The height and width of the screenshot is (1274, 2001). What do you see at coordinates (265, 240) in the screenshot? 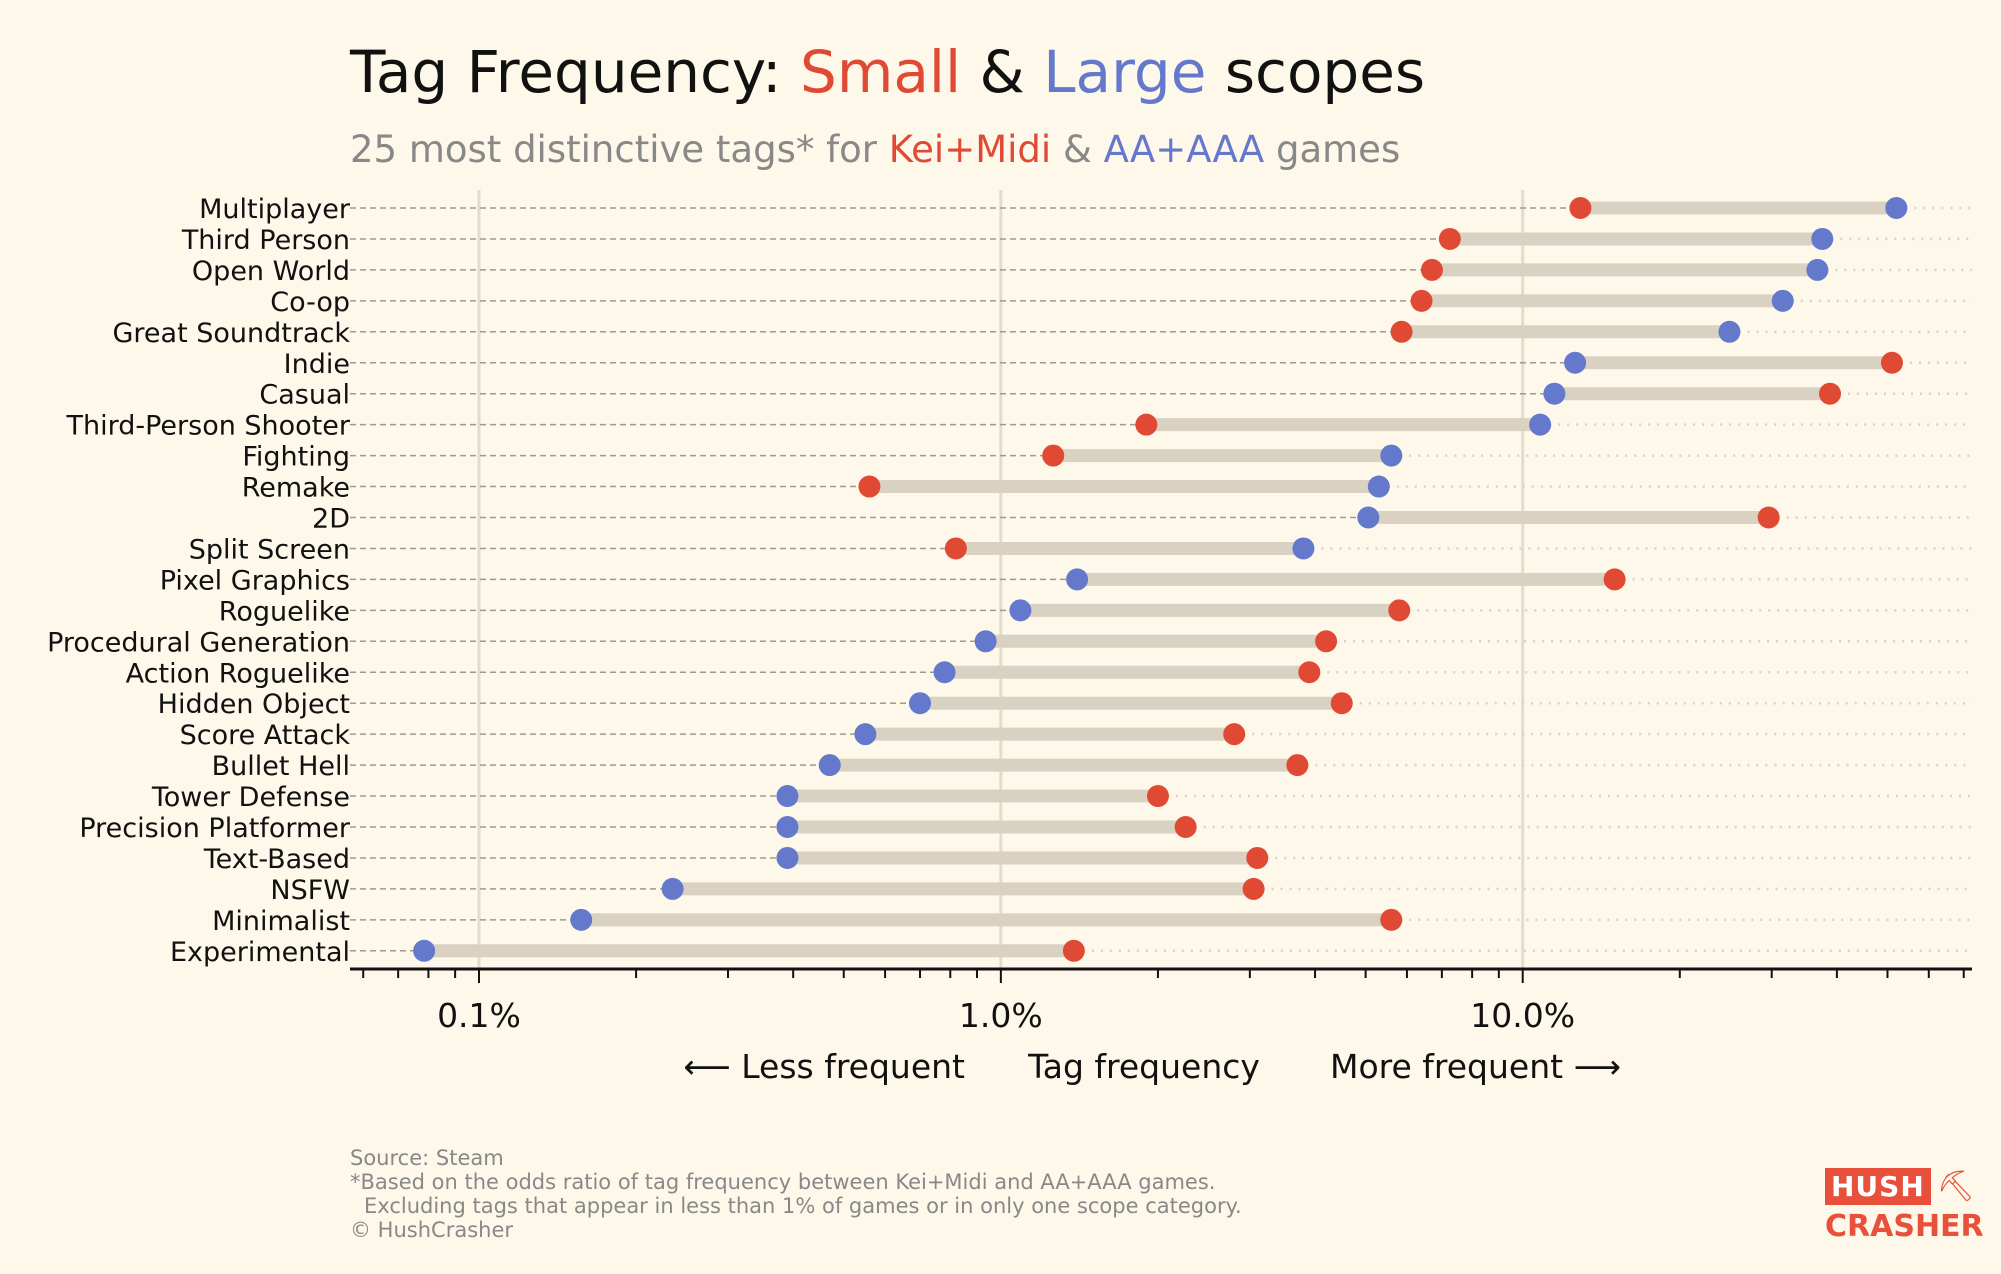
I see `tag-label: Third Person` at bounding box center [265, 240].